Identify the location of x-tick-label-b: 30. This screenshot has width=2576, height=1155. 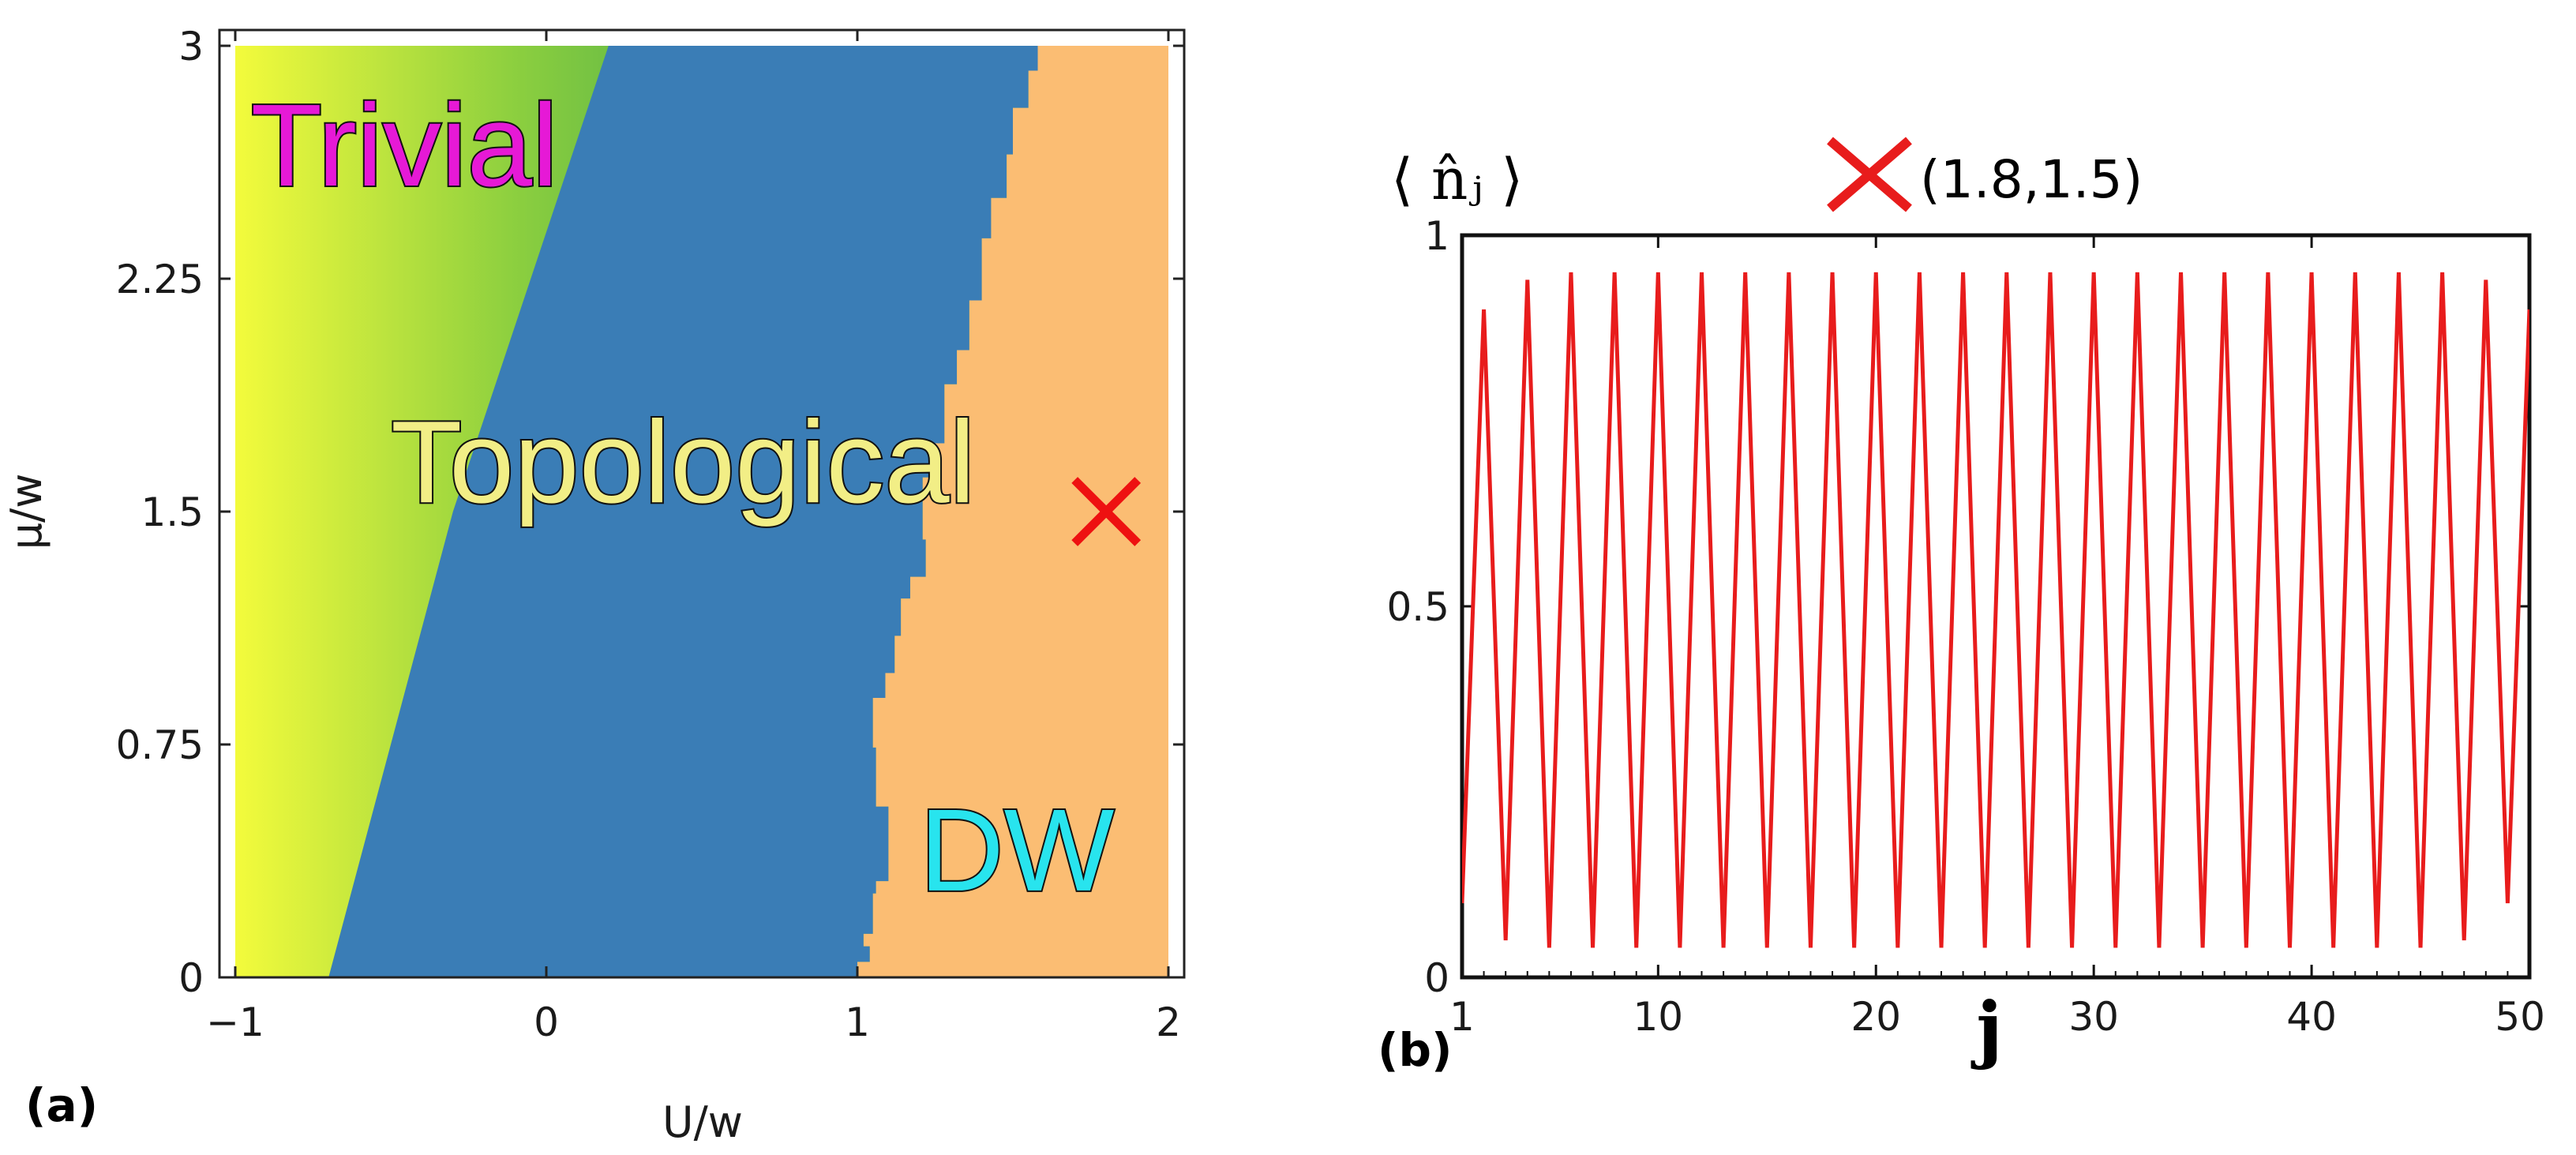
(2093, 1017).